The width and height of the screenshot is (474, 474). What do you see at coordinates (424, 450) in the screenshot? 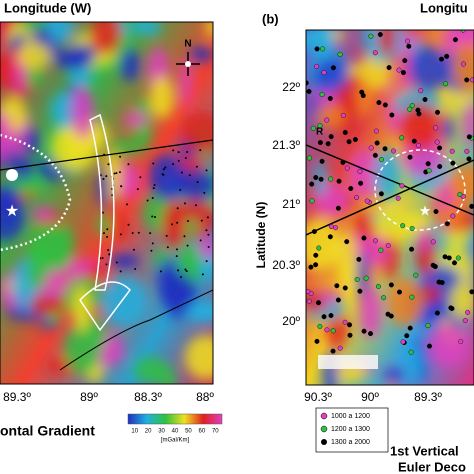
I see `panel-b-caption: 1st Vertical` at bounding box center [424, 450].